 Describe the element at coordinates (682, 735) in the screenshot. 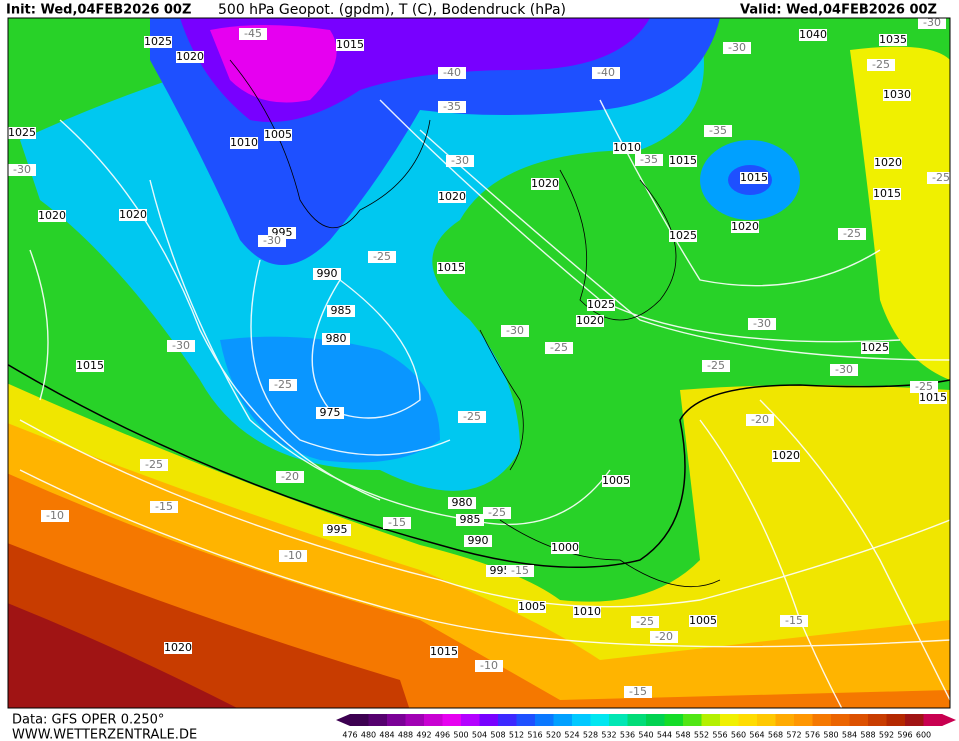

I see `colorbar-label: 548` at that location.